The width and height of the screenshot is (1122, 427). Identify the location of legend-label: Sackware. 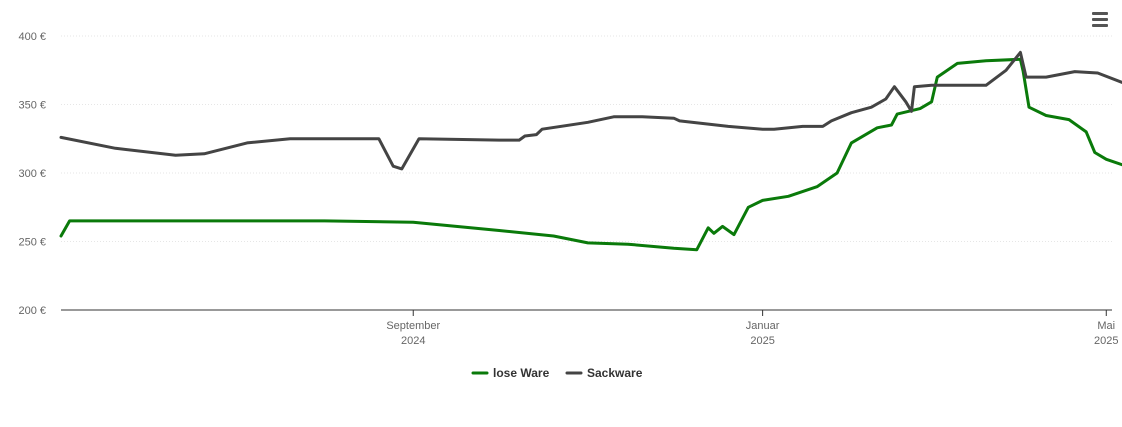
(615, 373).